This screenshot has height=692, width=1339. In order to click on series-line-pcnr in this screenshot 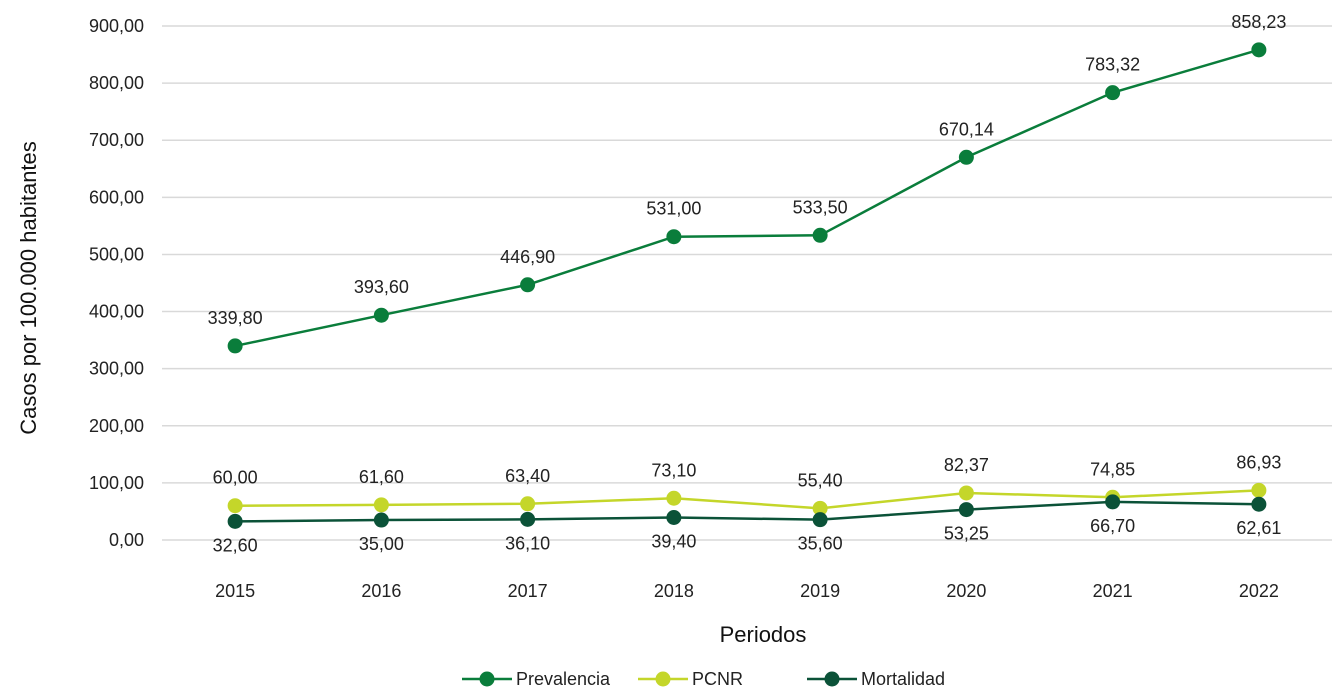, I will do `click(747, 499)`.